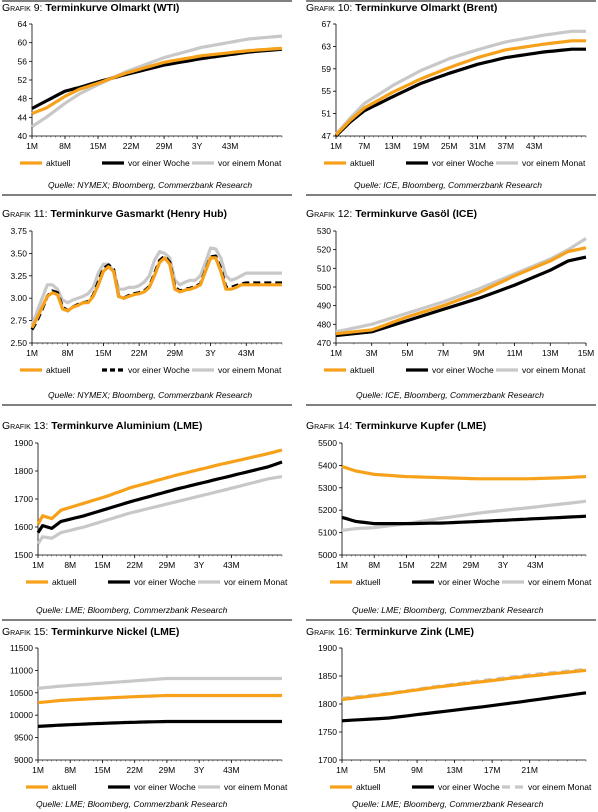  What do you see at coordinates (21, 648) in the screenshot?
I see `y-tick-label: 11500` at bounding box center [21, 648].